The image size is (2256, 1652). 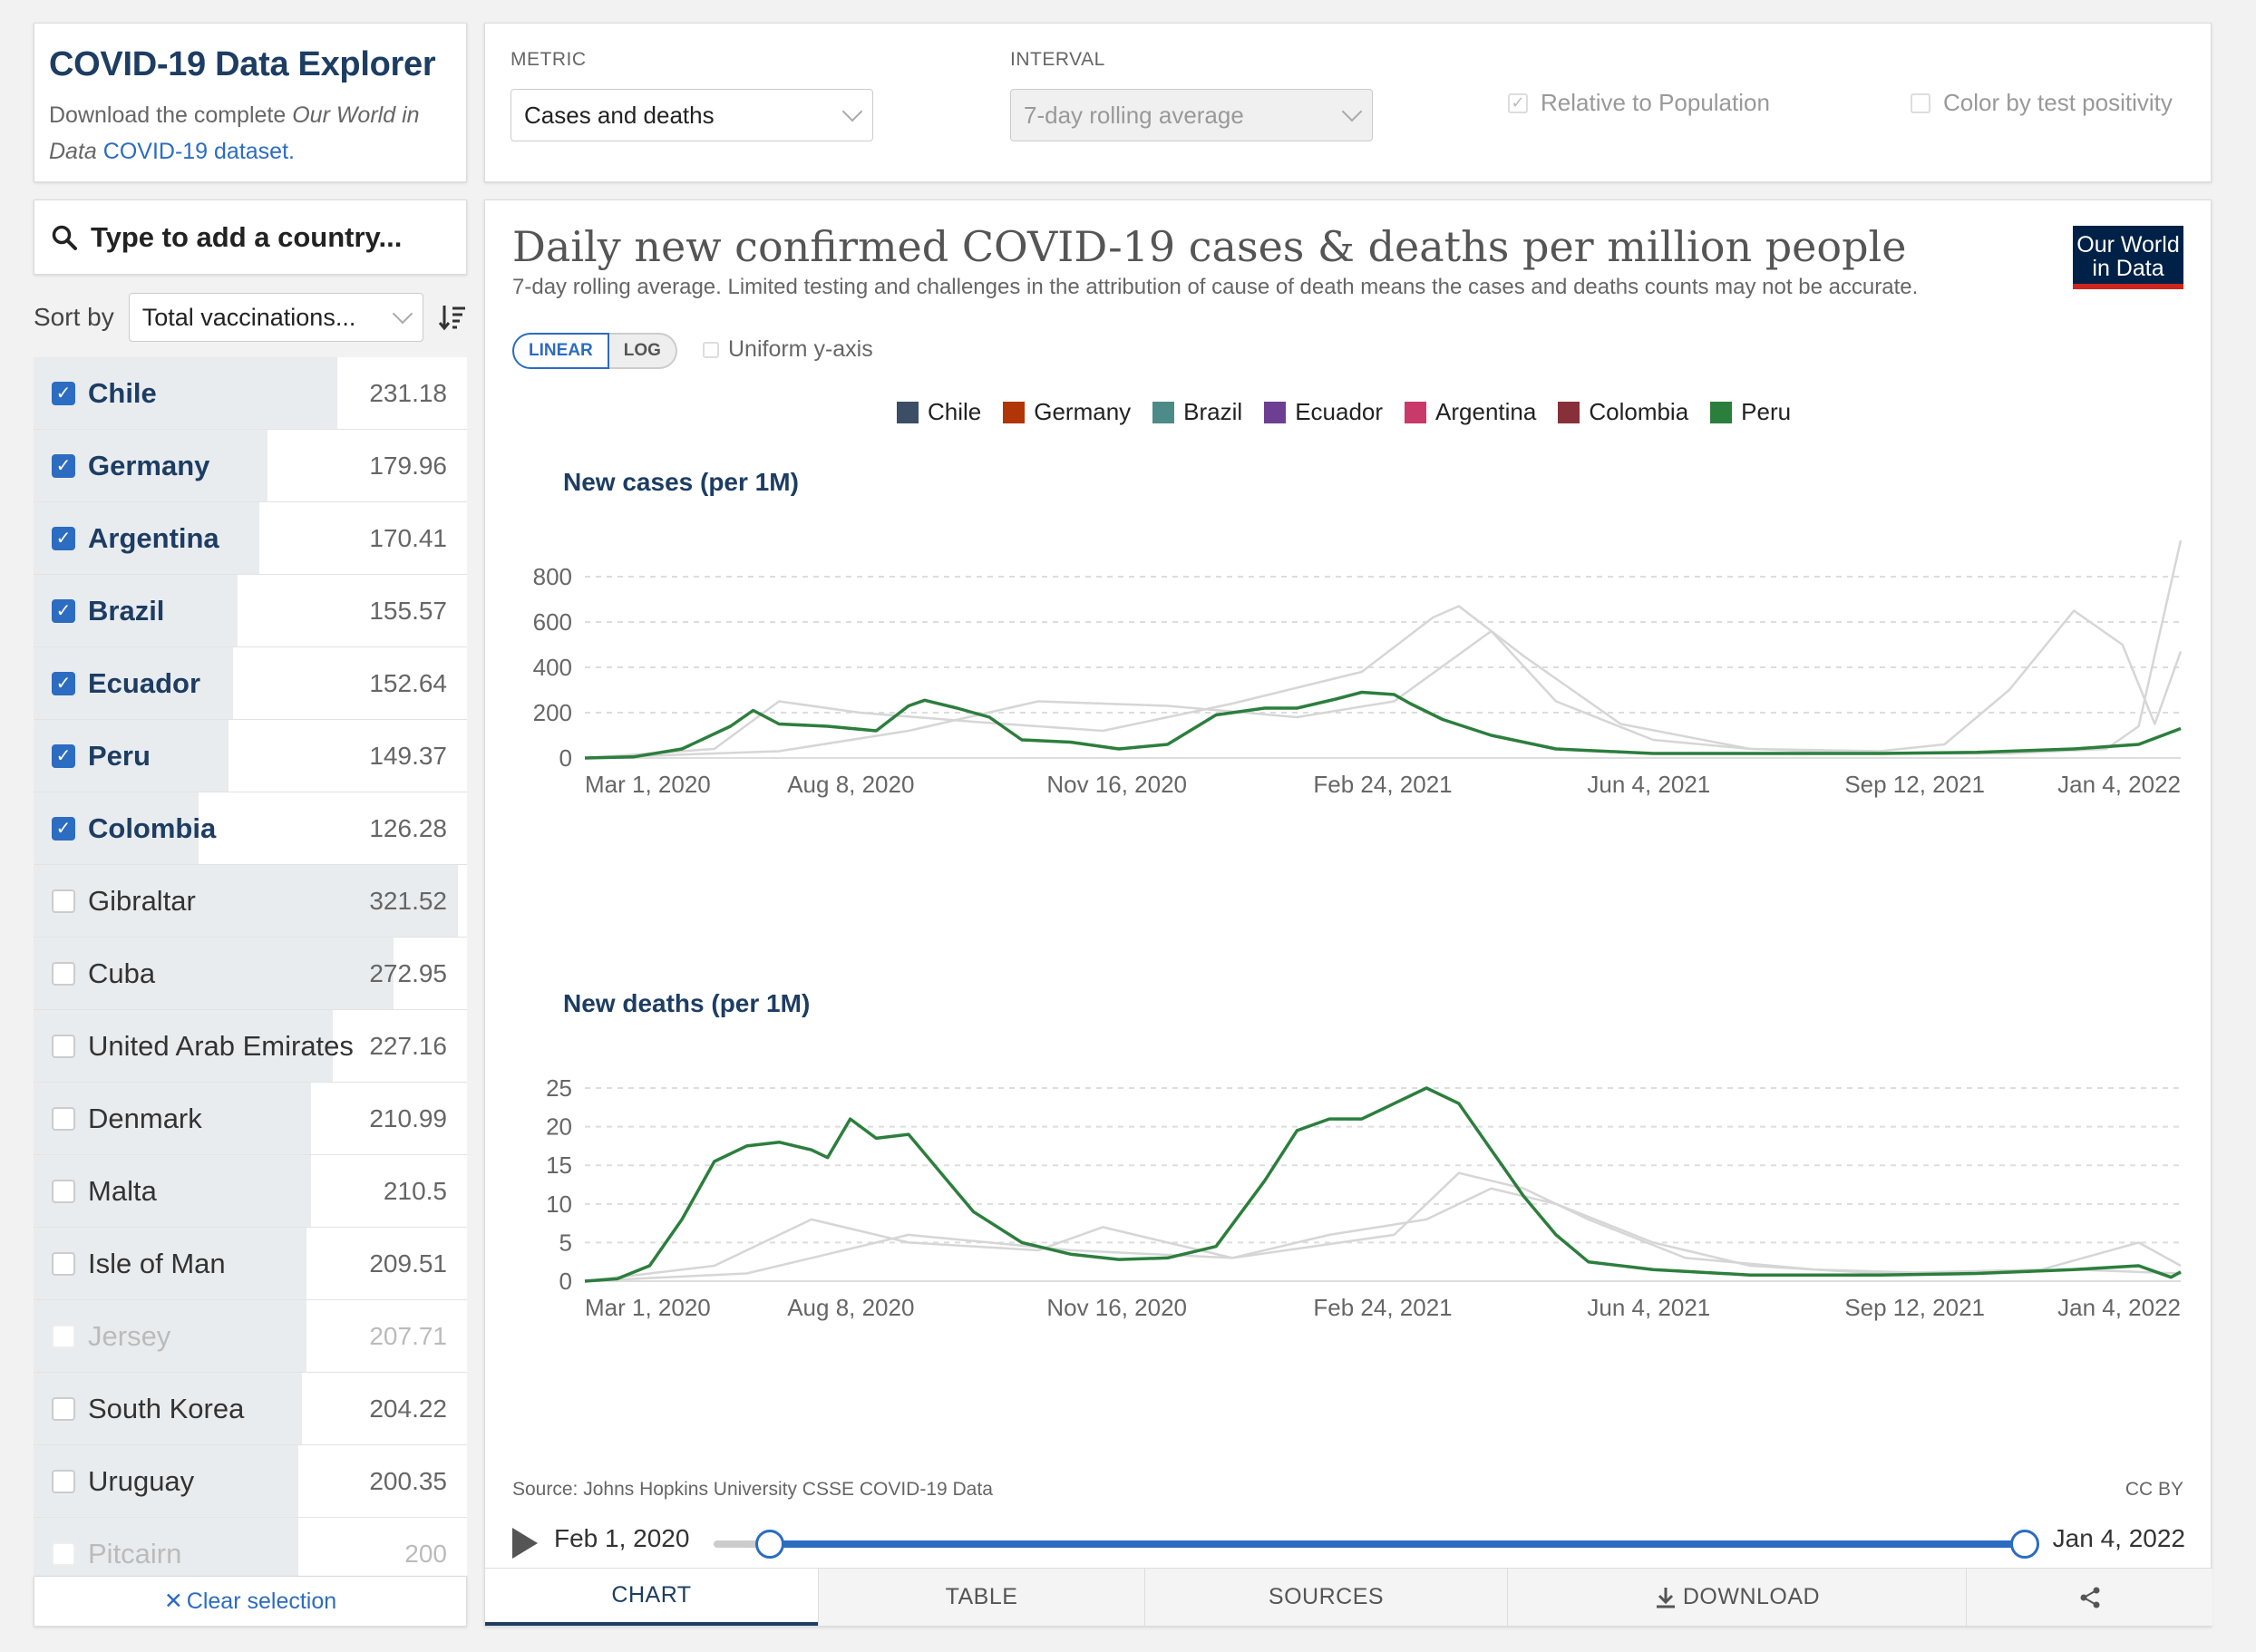 I want to click on country-value: 152.64, so click(x=408, y=682).